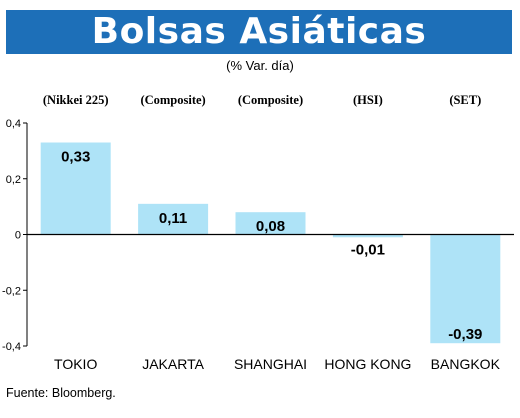 Image resolution: width=520 pixels, height=418 pixels. I want to click on y-tick-label: 0,4, so click(13, 124).